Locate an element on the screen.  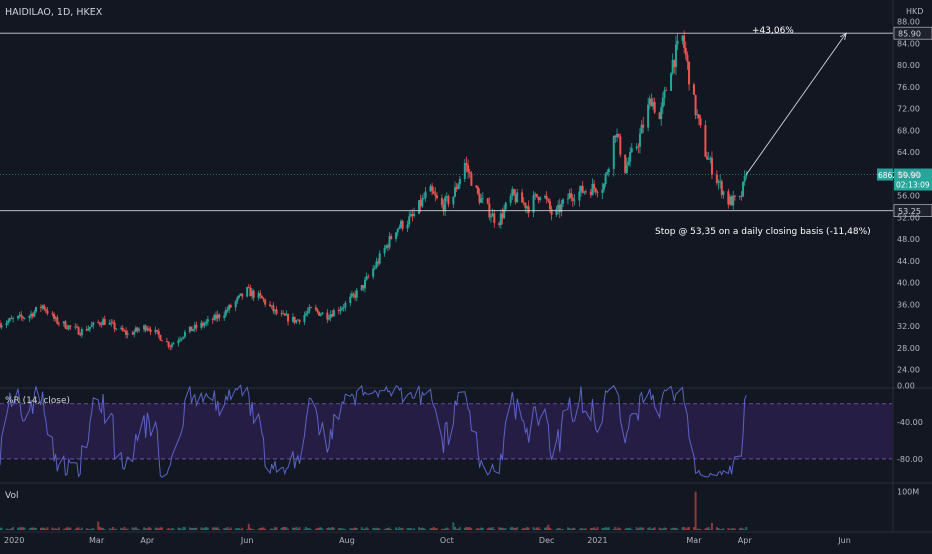
price-tick-label: 68.00 is located at coordinates (908, 130).